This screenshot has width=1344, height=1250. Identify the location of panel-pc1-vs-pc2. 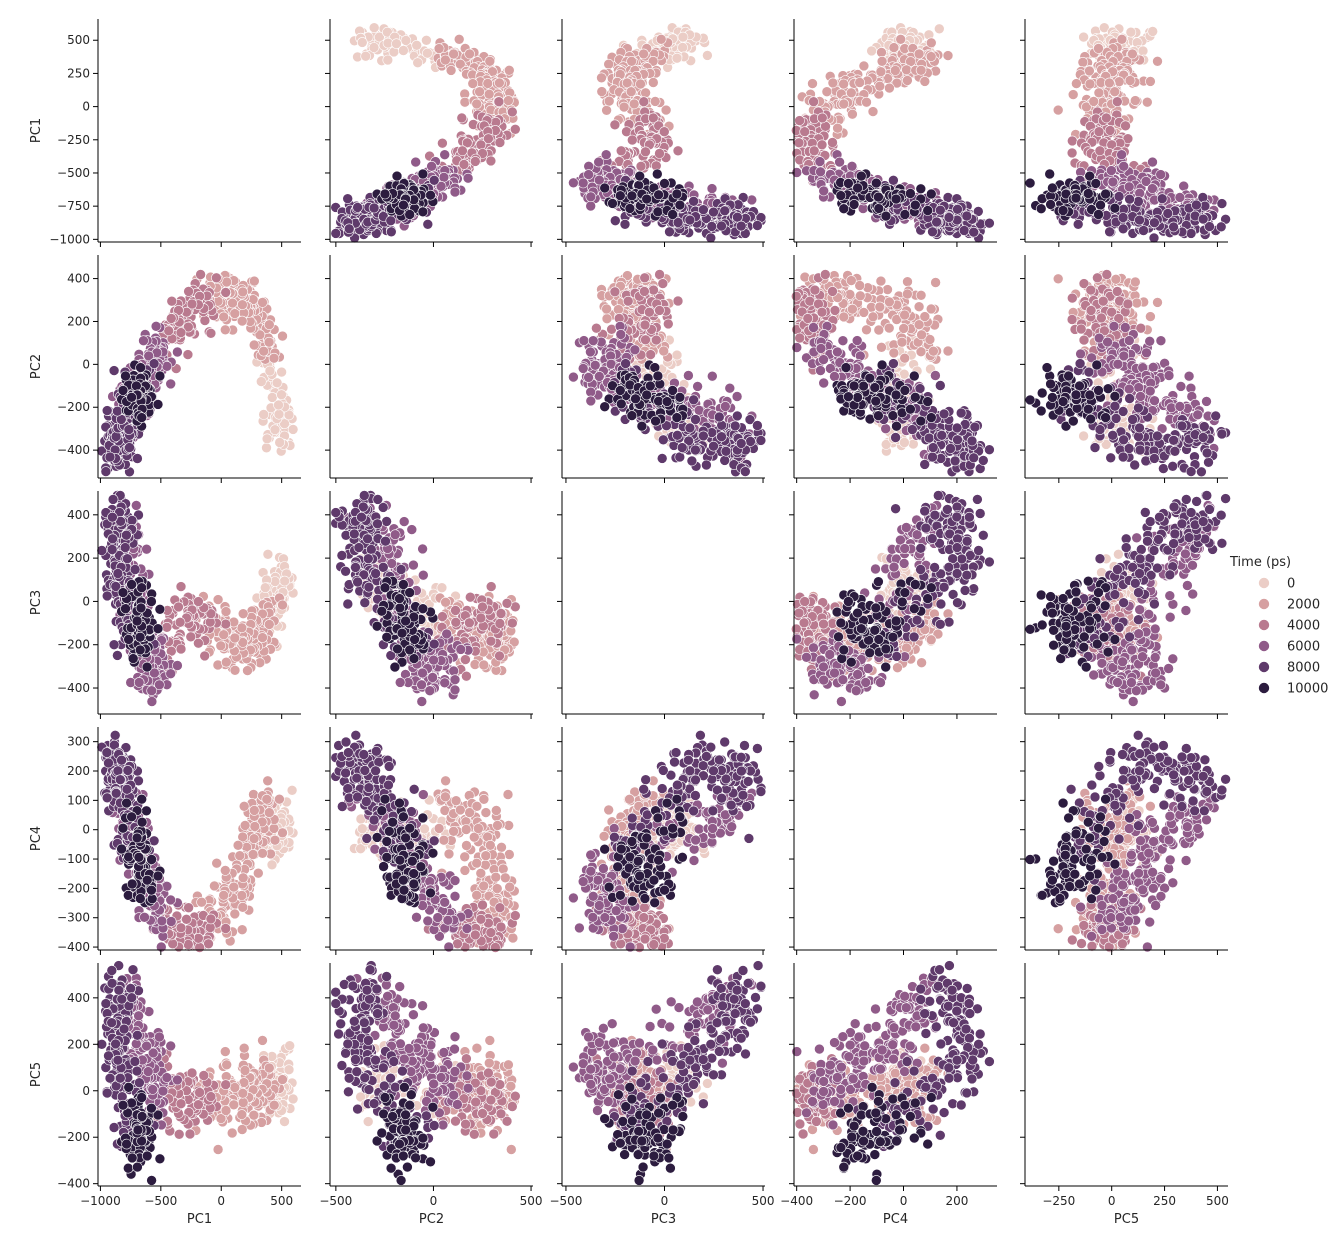
(429, 133).